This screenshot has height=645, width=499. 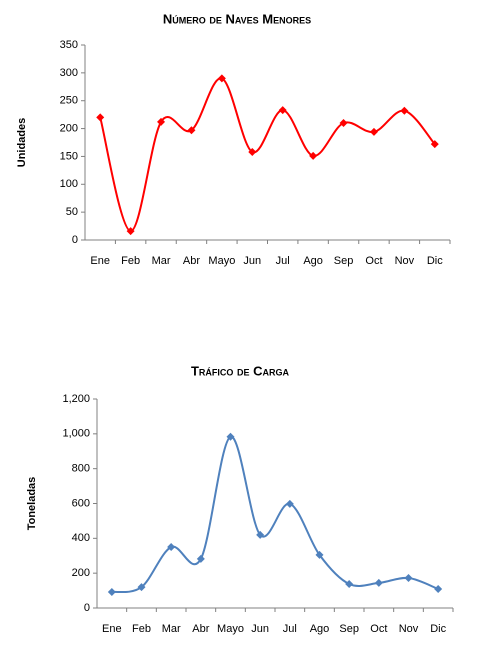 I want to click on y-tick-label: 50, so click(x=72, y=212).